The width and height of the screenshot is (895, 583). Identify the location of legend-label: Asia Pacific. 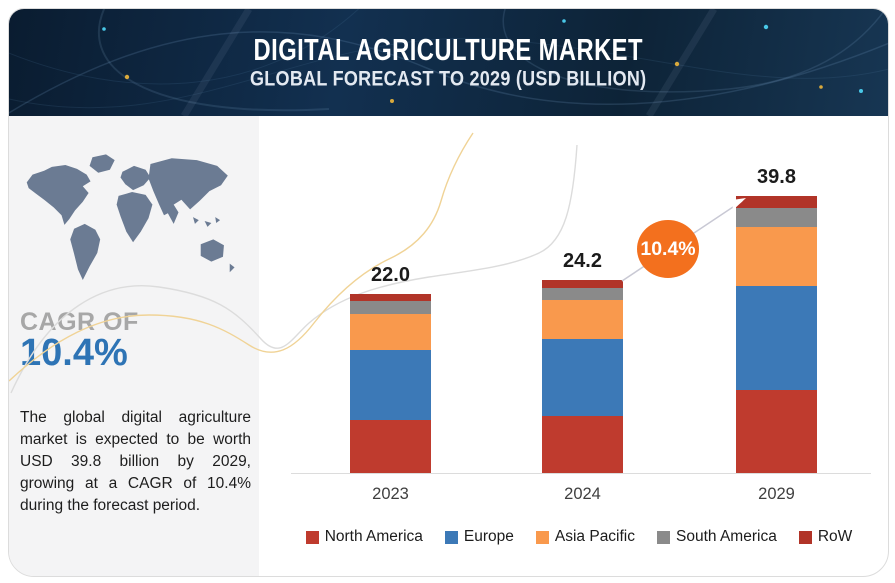
(595, 536).